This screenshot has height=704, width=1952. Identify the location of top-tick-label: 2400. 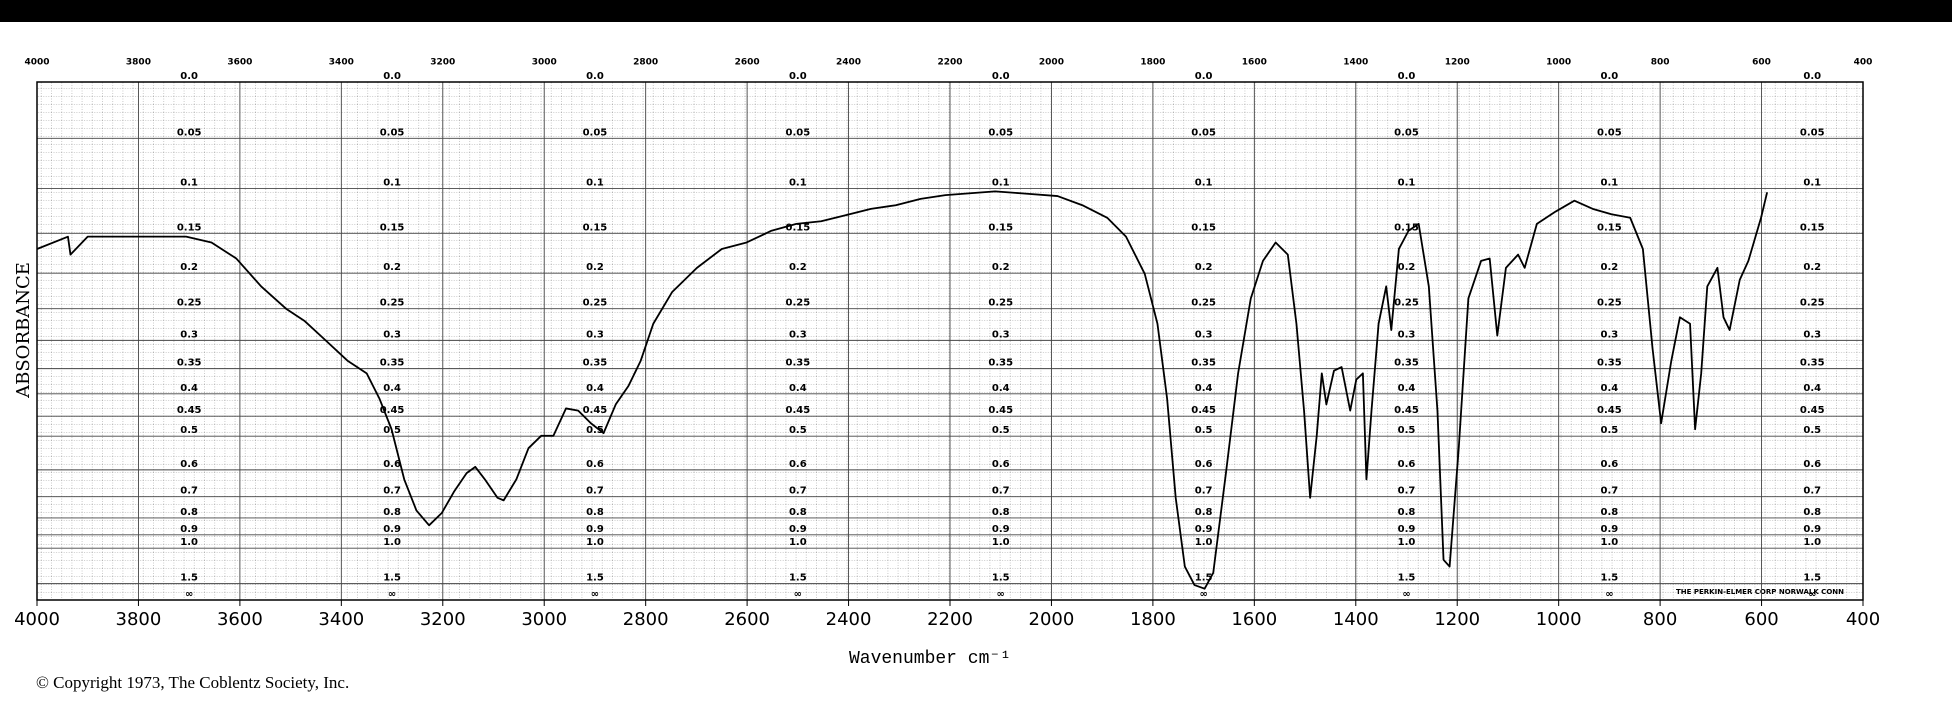
(848, 63).